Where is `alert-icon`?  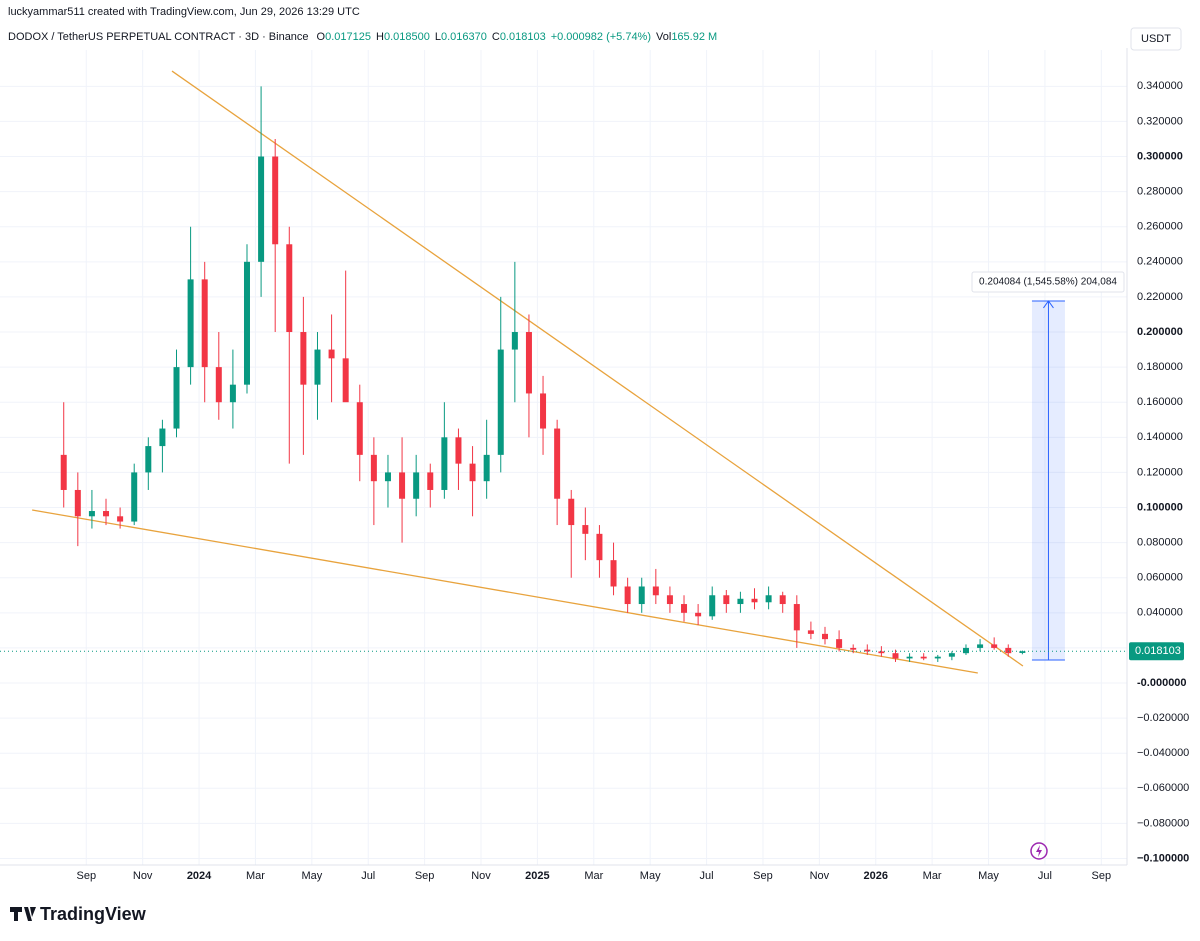 alert-icon is located at coordinates (1039, 851).